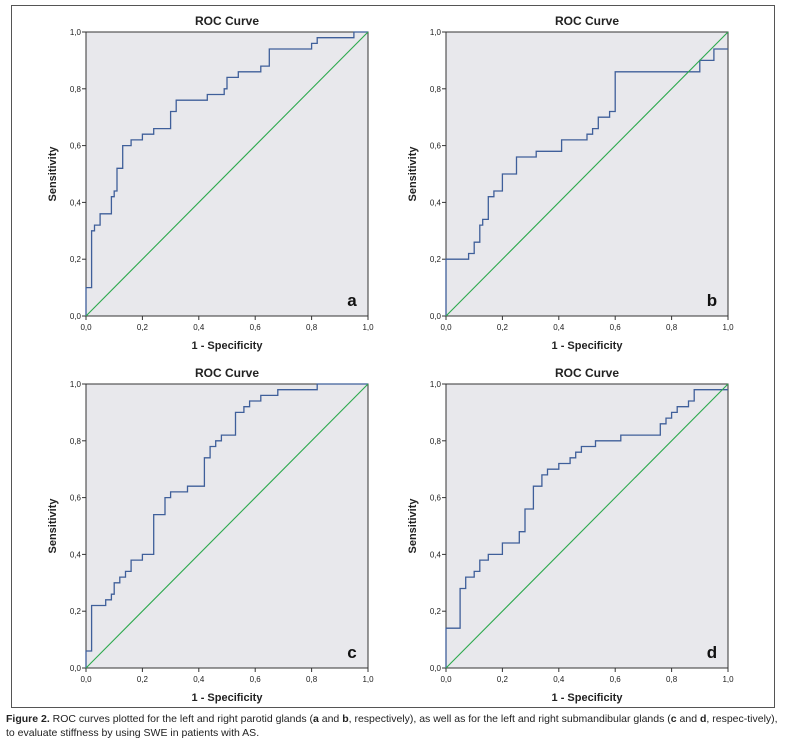 The width and height of the screenshot is (787, 747). What do you see at coordinates (28, 719) in the screenshot?
I see `figure-label: Figure 2.` at bounding box center [28, 719].